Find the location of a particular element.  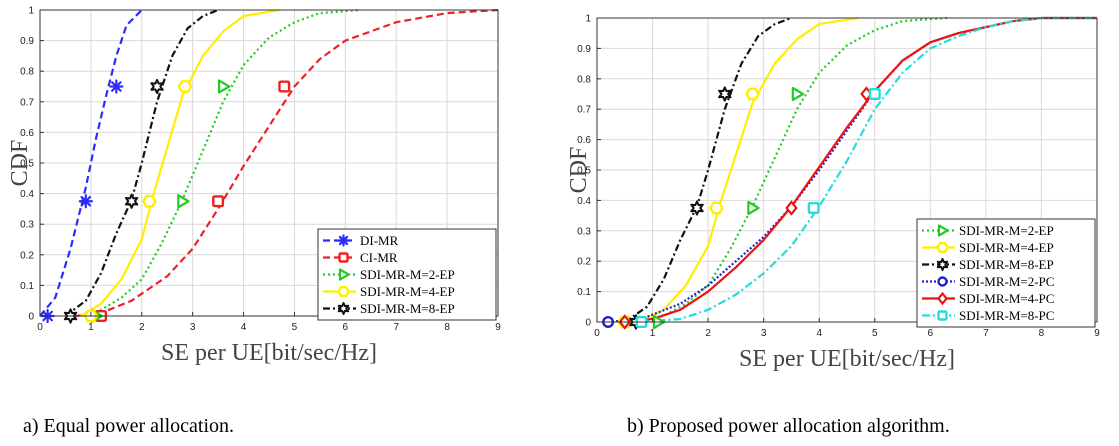

legend-label: DI-MR is located at coordinates (379, 240).